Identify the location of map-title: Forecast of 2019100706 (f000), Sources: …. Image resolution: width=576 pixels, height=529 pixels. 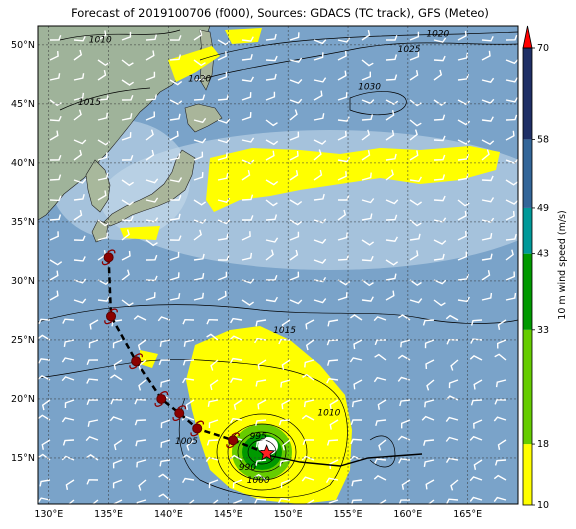
(280, 13).